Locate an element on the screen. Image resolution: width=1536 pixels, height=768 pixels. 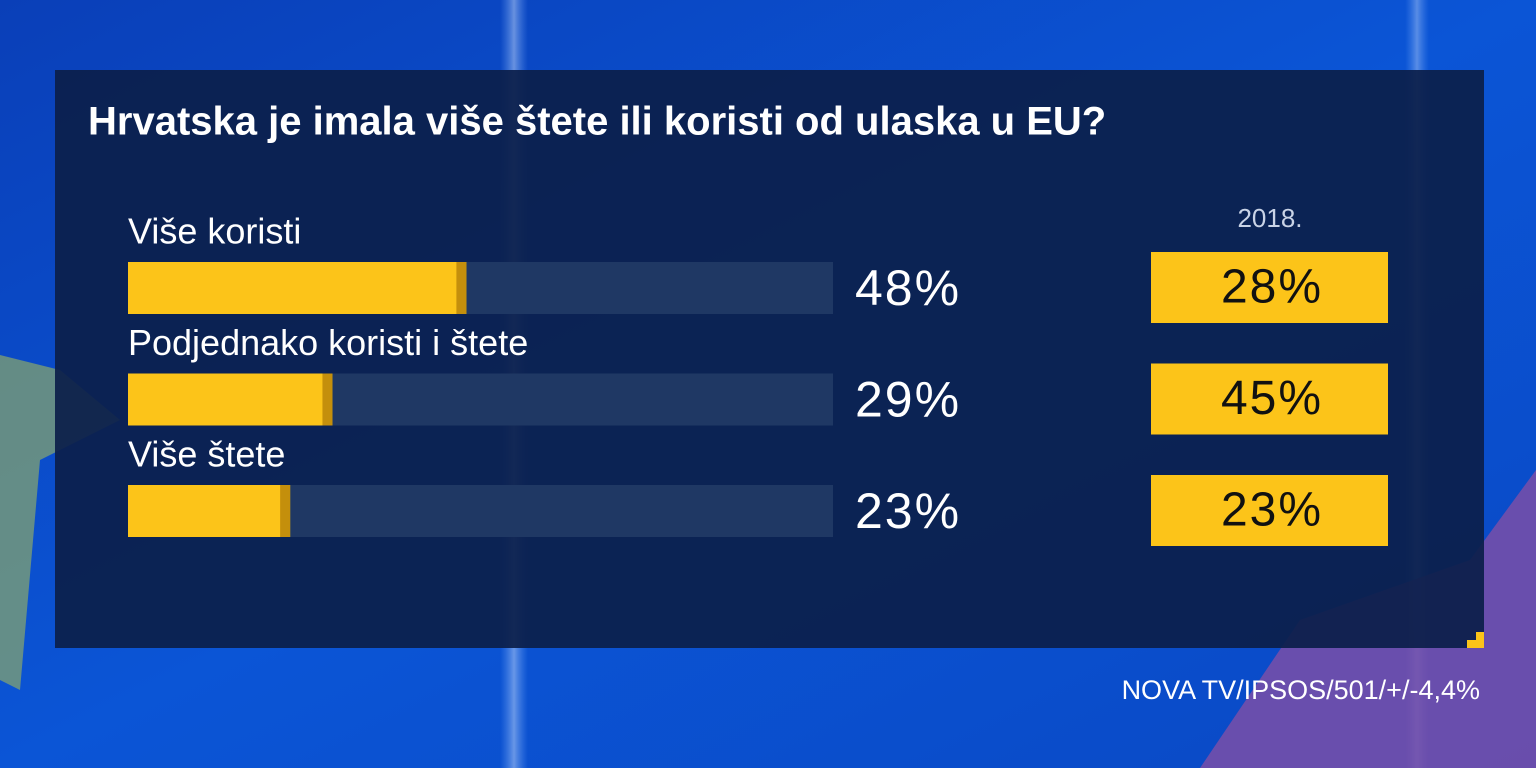
comparison-label: 23% is located at coordinates (1272, 510).